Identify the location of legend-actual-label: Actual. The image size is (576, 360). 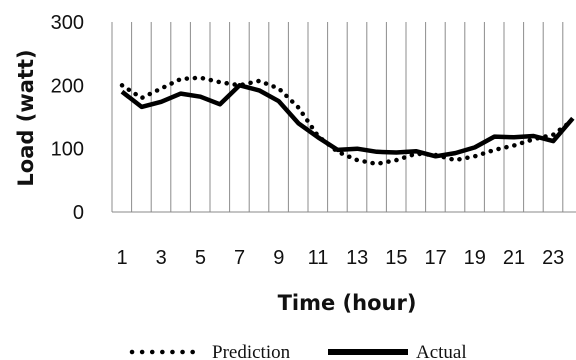
(441, 351).